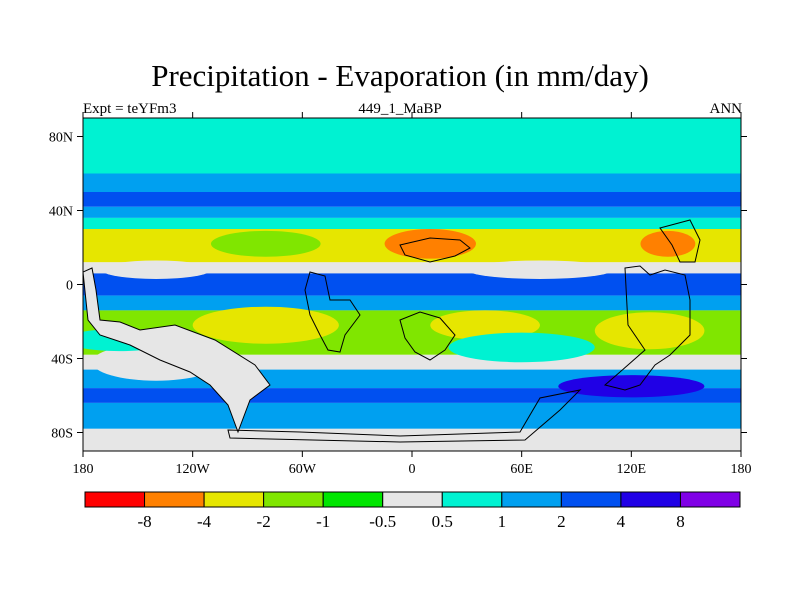 This screenshot has width=800, height=600. What do you see at coordinates (62, 434) in the screenshot?
I see `y-tick-label-4: 80S` at bounding box center [62, 434].